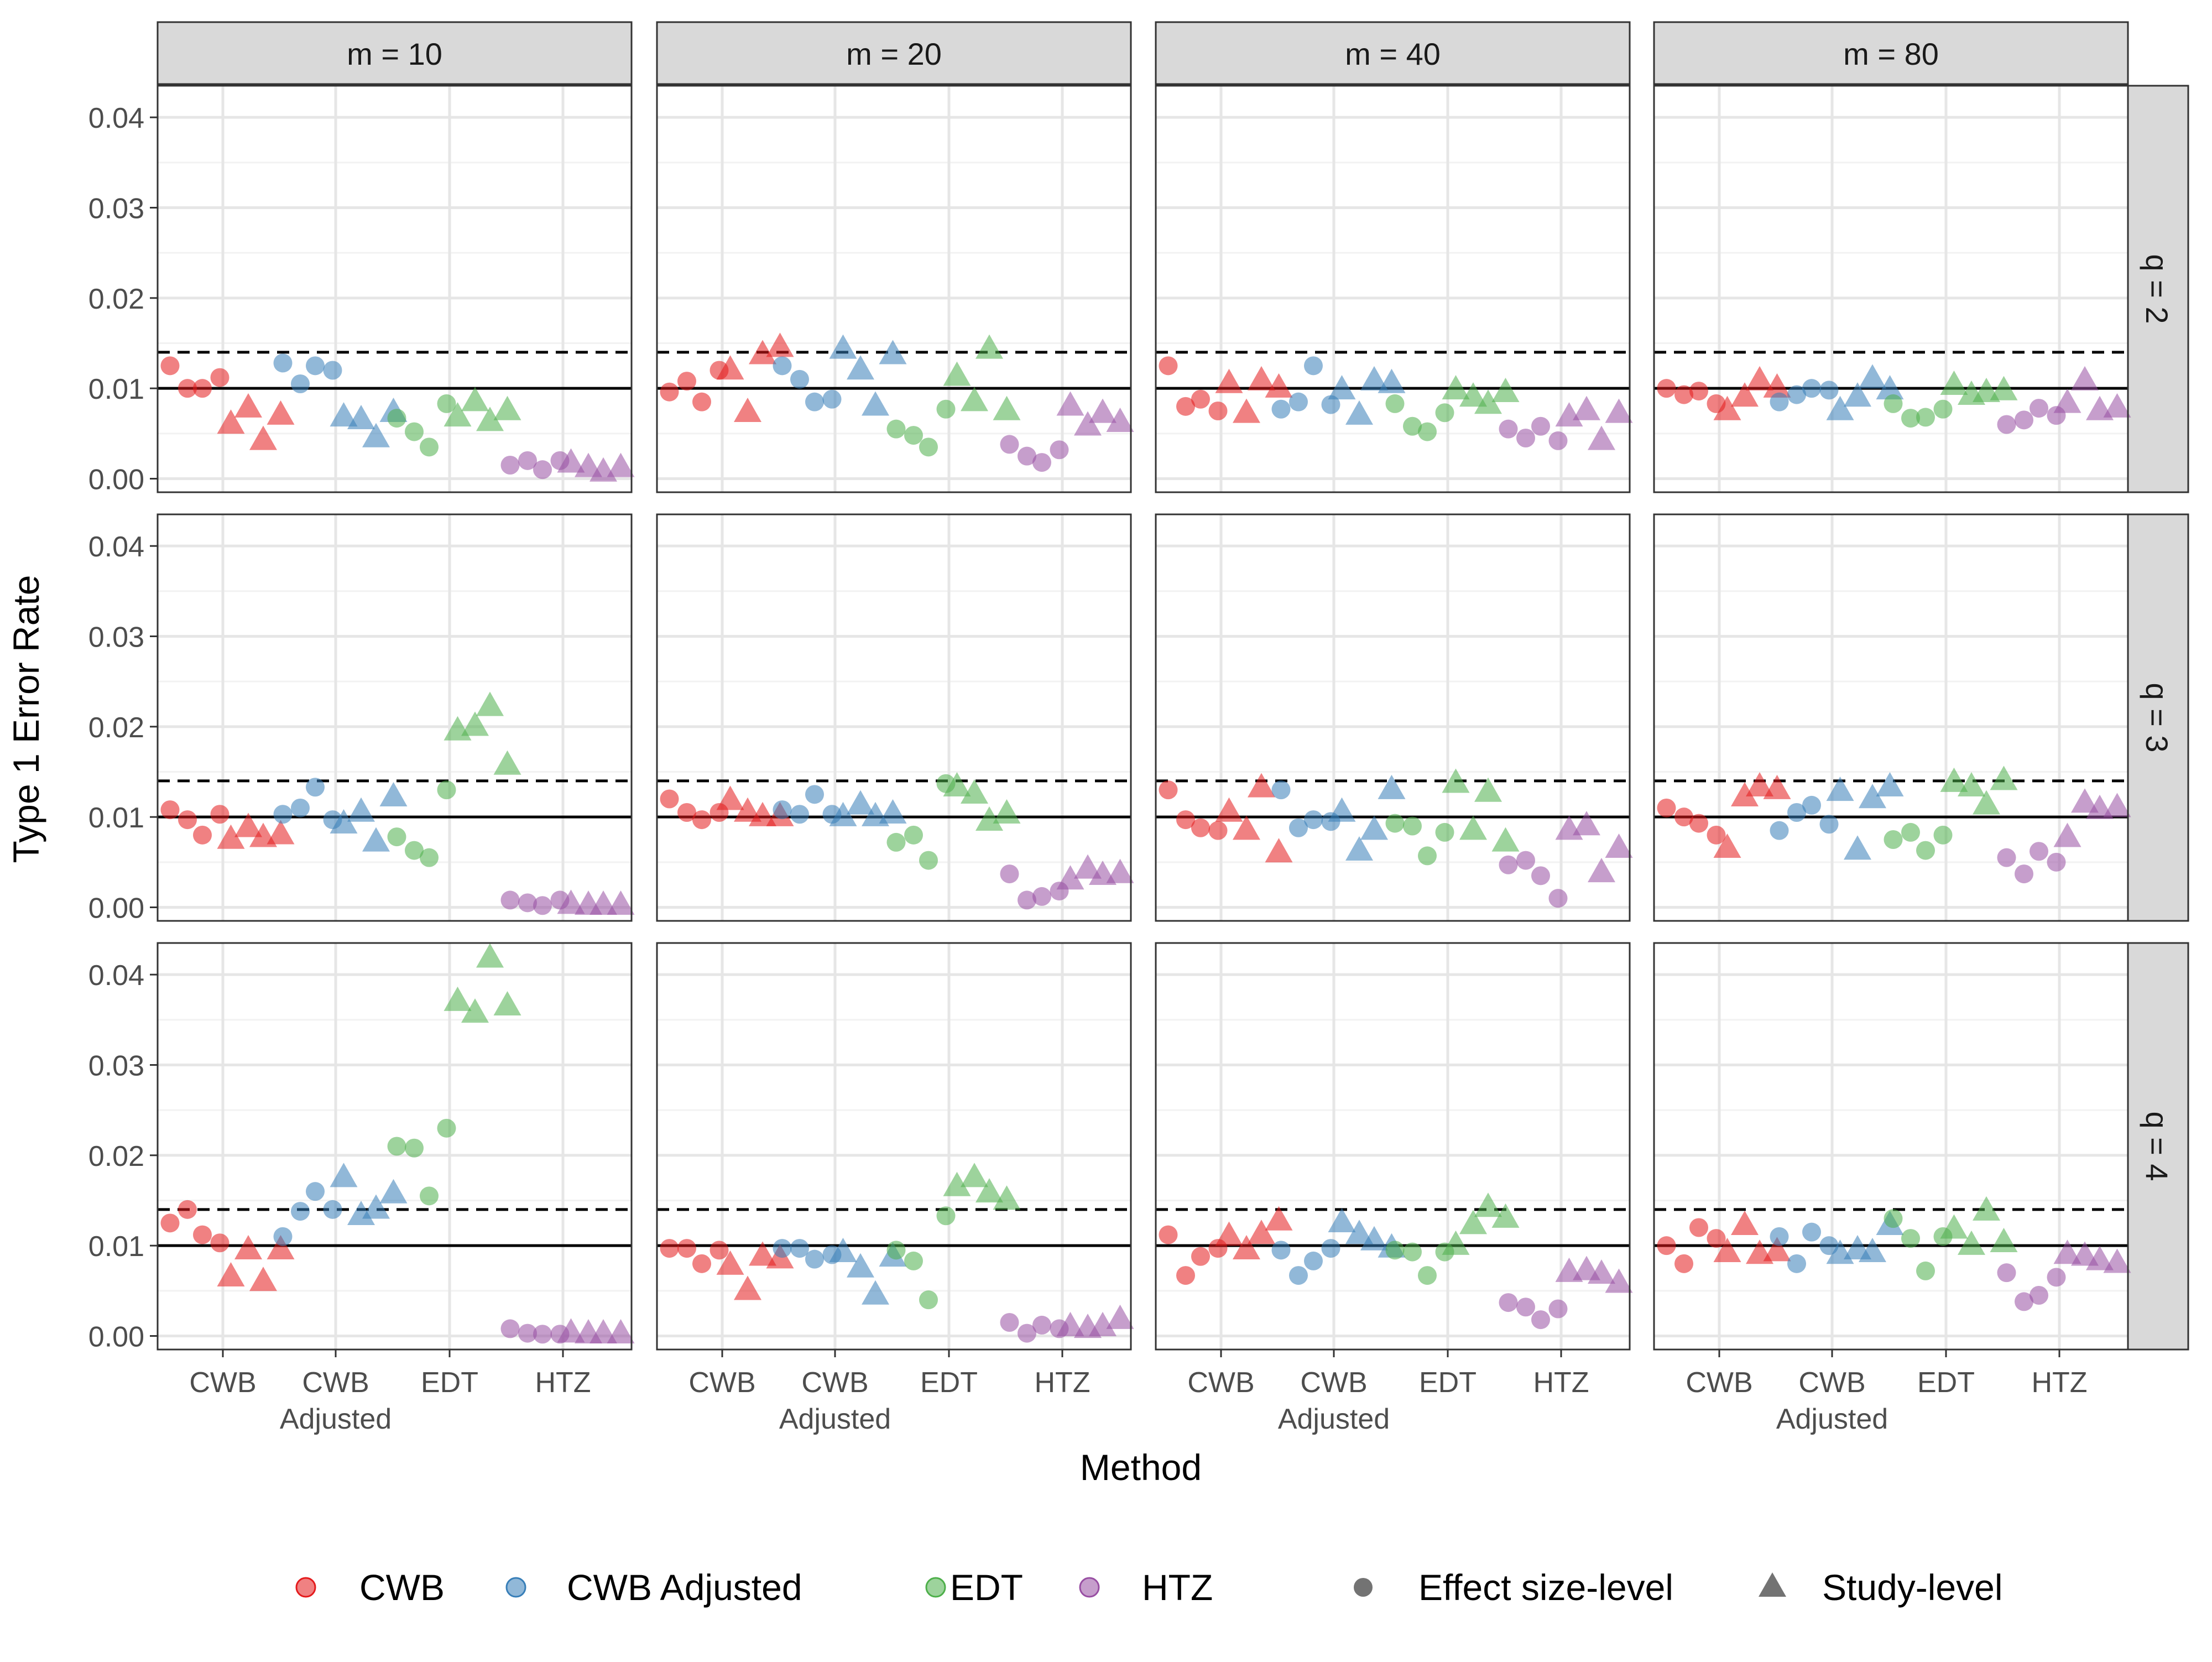 The image size is (2212, 1662). What do you see at coordinates (116, 728) in the screenshot?
I see `y-tick-label: 0.02` at bounding box center [116, 728].